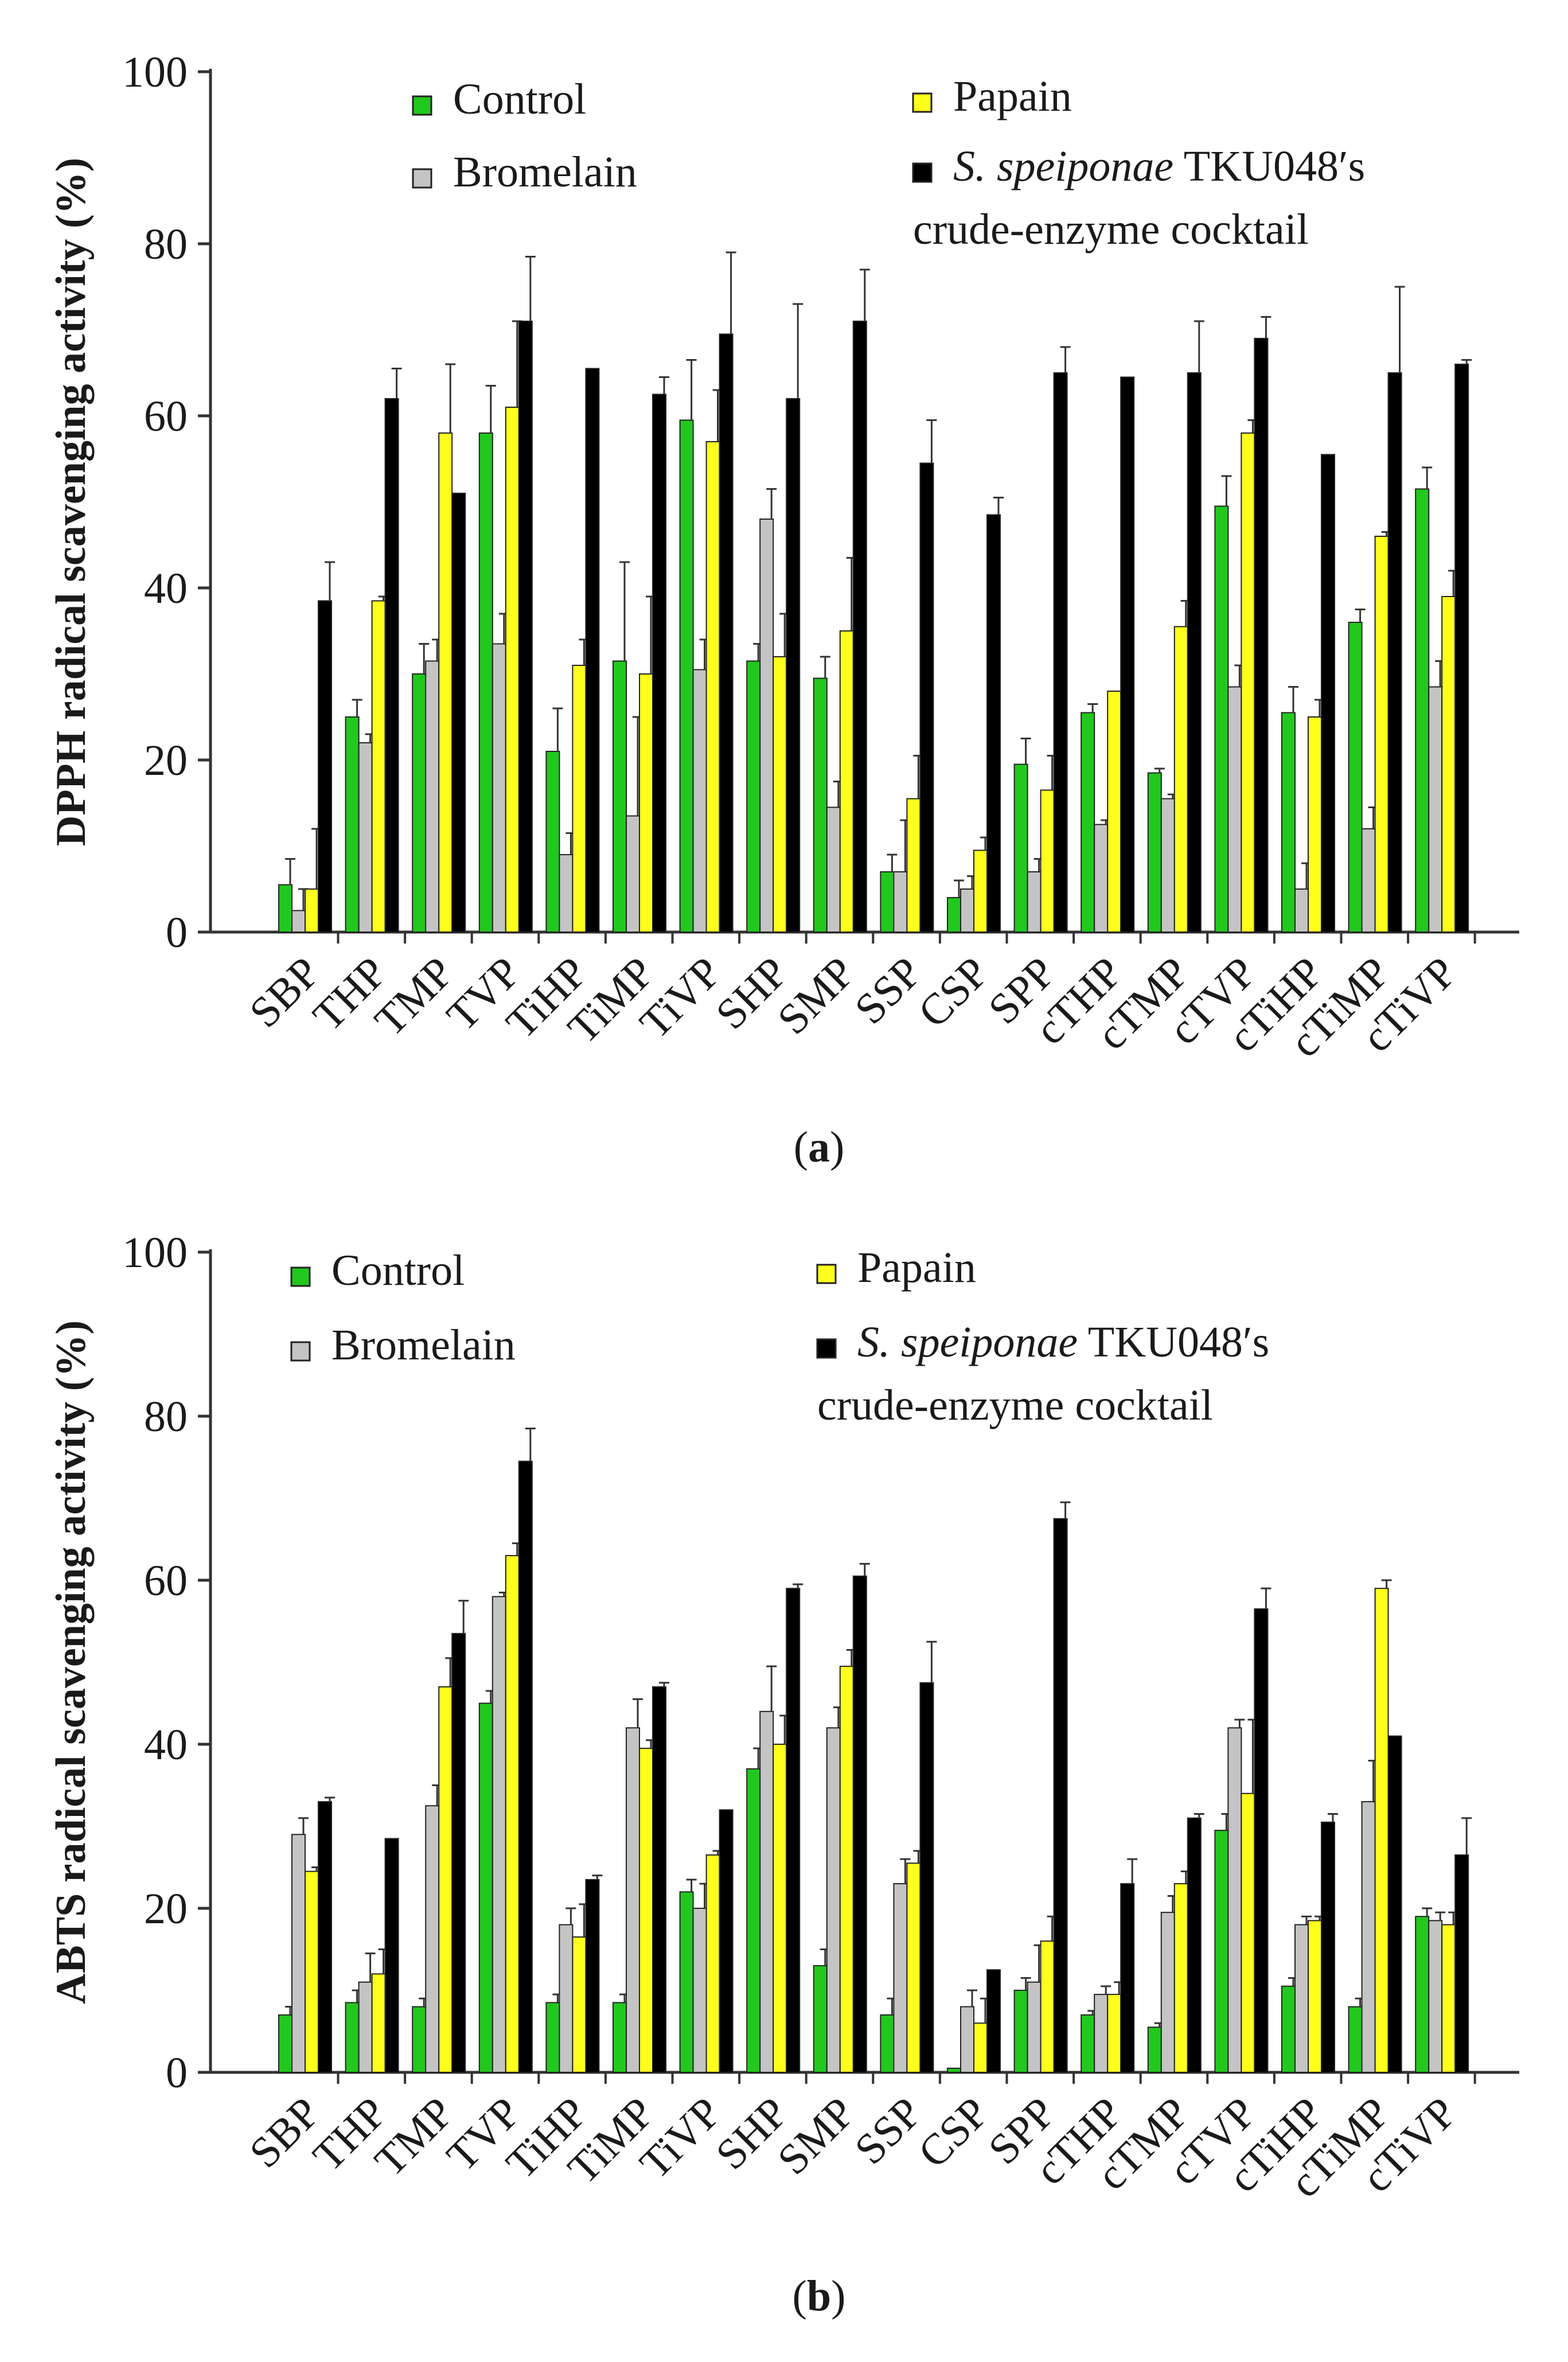  I want to click on y-tick-label: 60, so click(166, 416).